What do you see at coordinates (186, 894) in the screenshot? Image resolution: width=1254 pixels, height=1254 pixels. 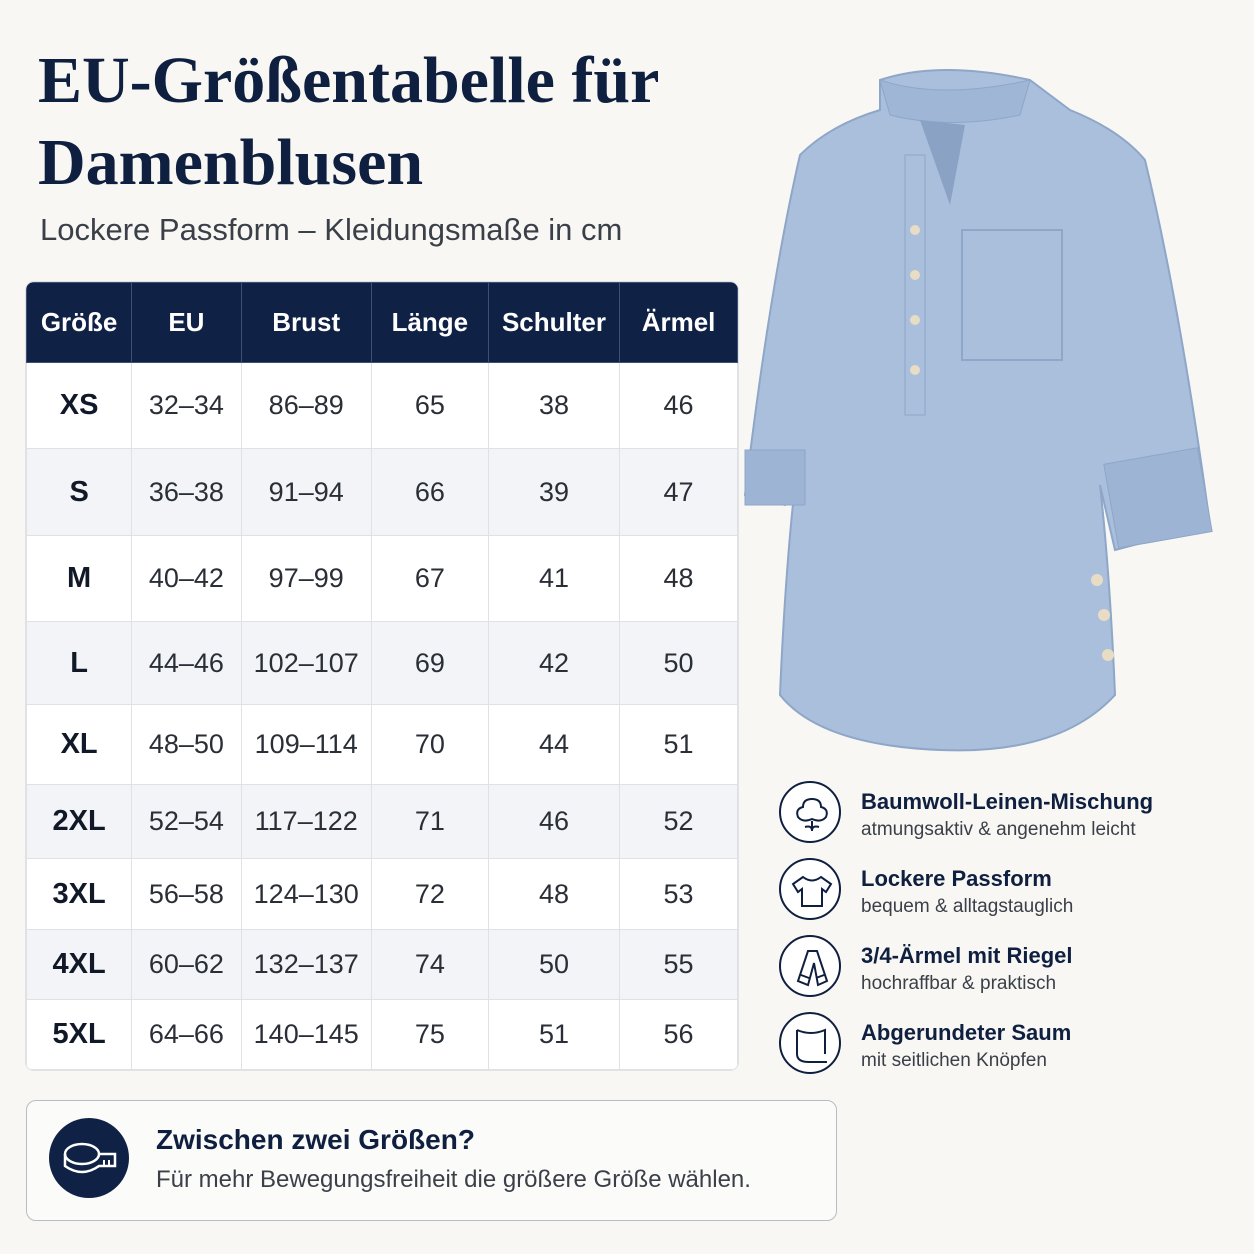 I see `value-cell: 56–58` at bounding box center [186, 894].